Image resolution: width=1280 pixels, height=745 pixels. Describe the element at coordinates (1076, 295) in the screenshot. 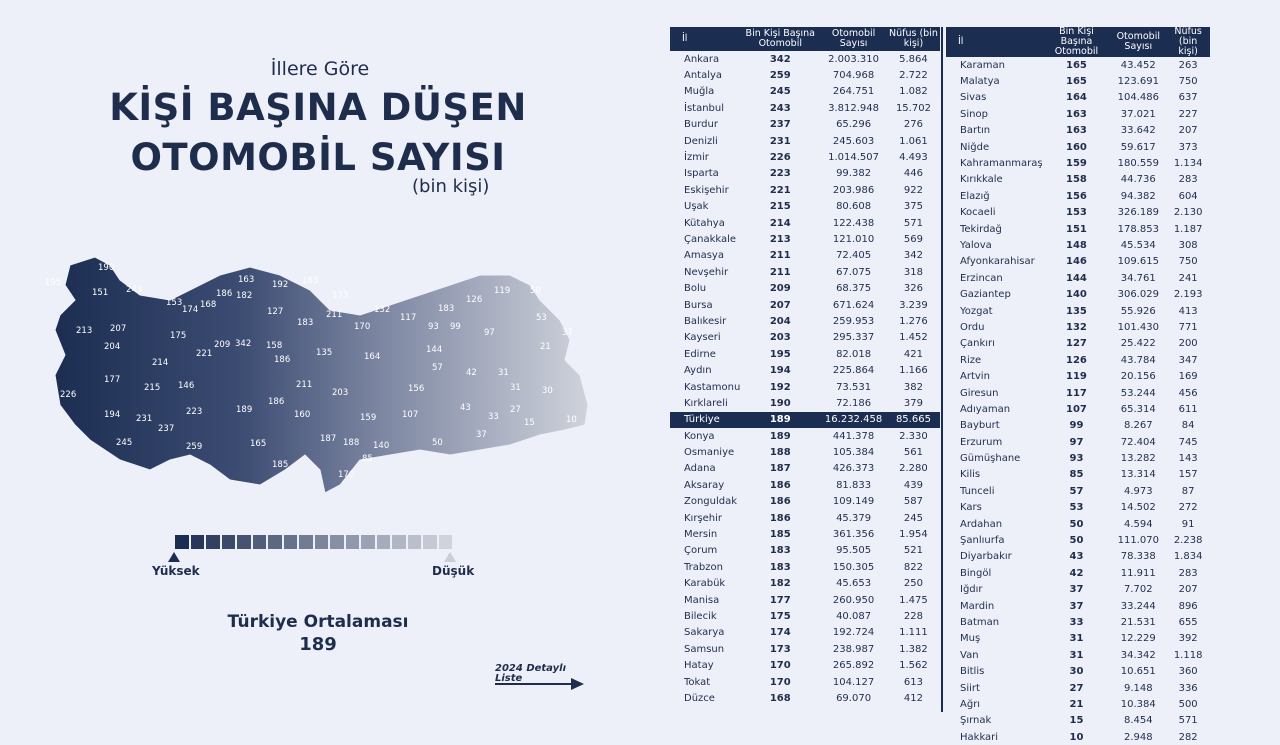

I see `cell-per-thousand: 140` at that location.